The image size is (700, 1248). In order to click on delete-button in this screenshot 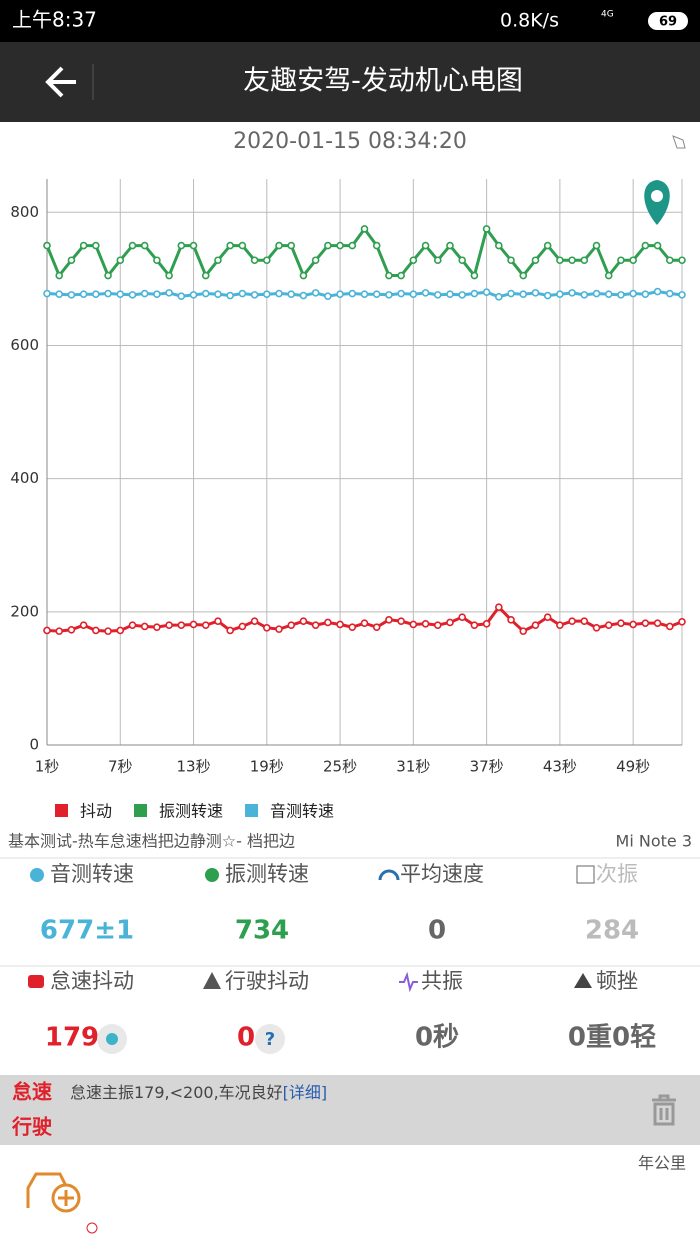, I will do `click(664, 1110)`.